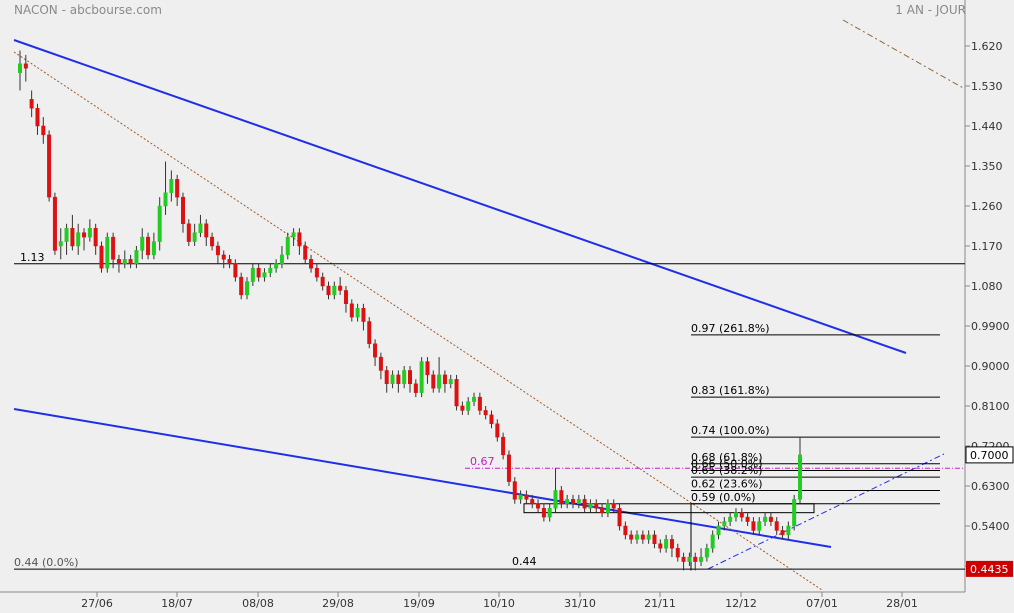  I want to click on dashdot-line-top, so click(904, 54).